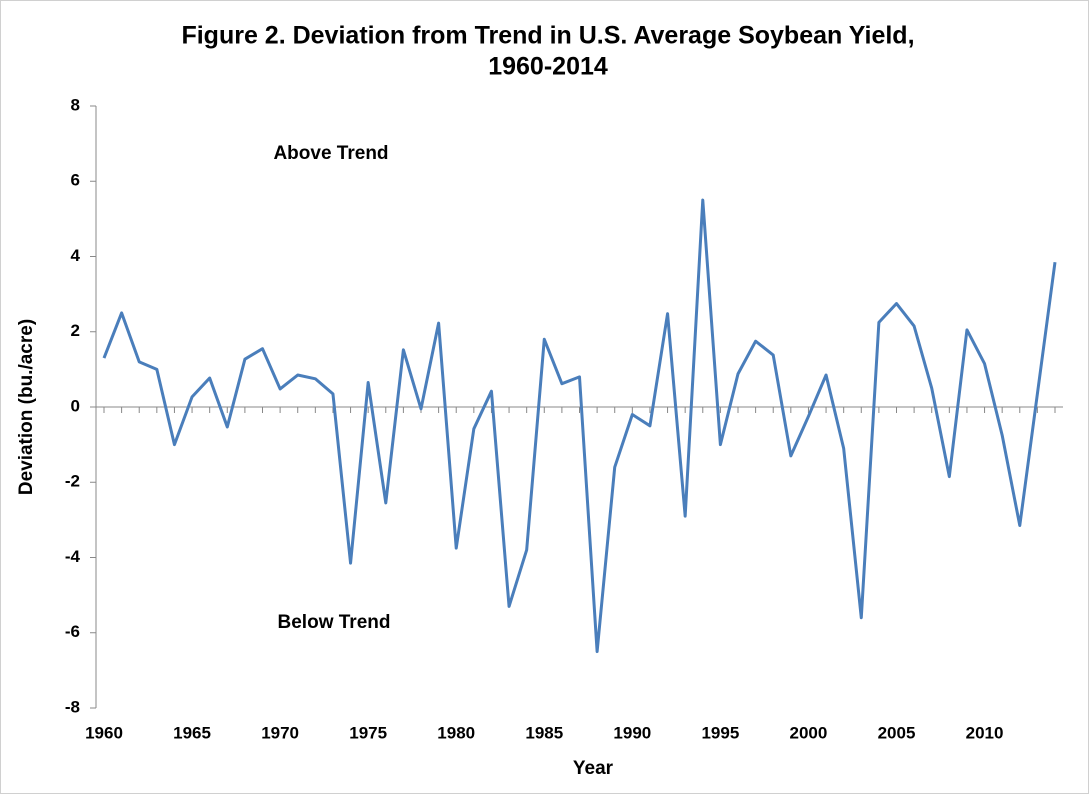 This screenshot has height=795, width=1090. What do you see at coordinates (72, 481) in the screenshot?
I see `y-tick-label: -2` at bounding box center [72, 481].